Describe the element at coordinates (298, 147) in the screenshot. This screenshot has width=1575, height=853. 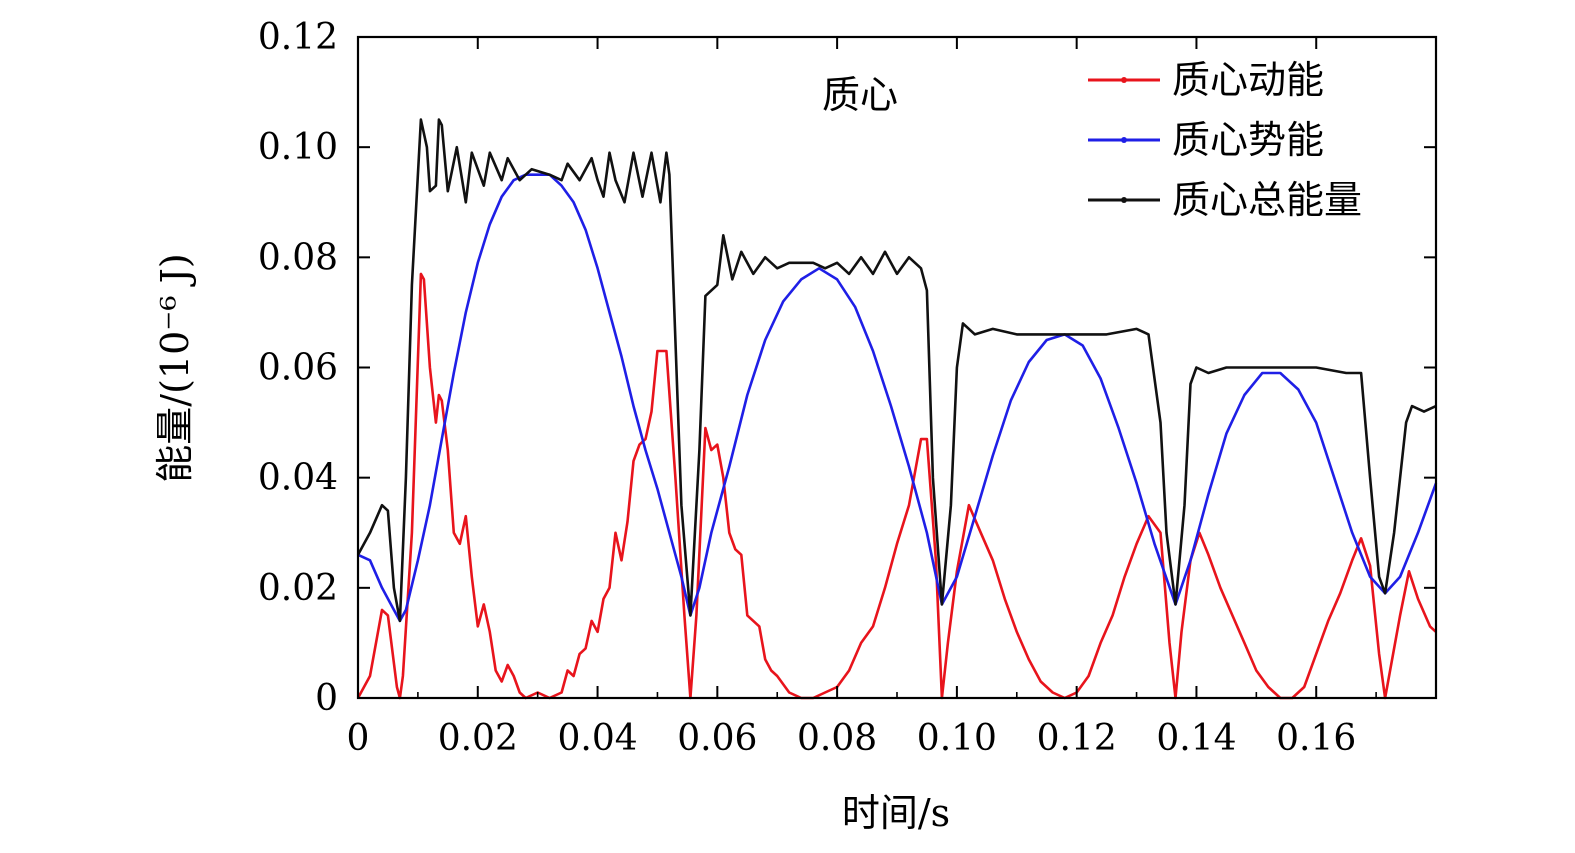
I see `y-tick-label: 0.10` at that location.